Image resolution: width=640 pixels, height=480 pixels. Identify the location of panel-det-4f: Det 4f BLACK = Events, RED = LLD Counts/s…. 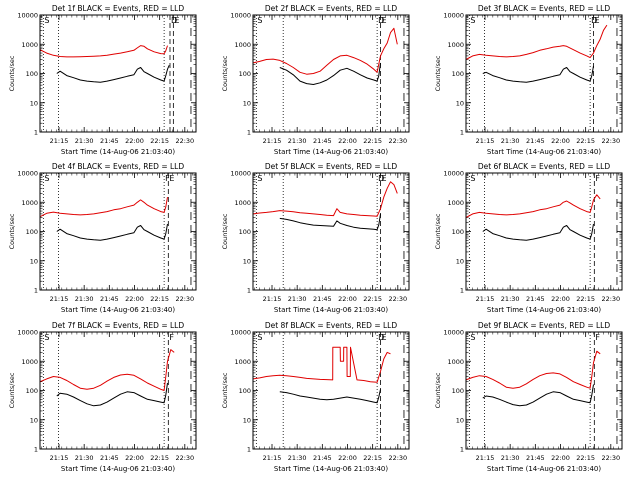
(102, 238).